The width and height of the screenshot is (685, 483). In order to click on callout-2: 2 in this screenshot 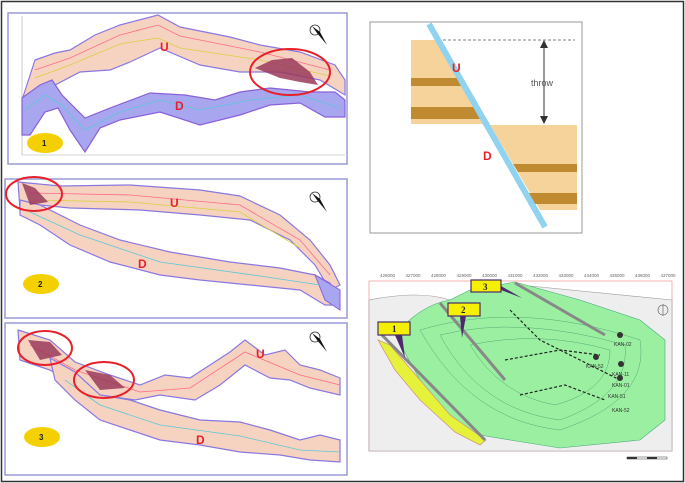, I will do `click(464, 320)`.